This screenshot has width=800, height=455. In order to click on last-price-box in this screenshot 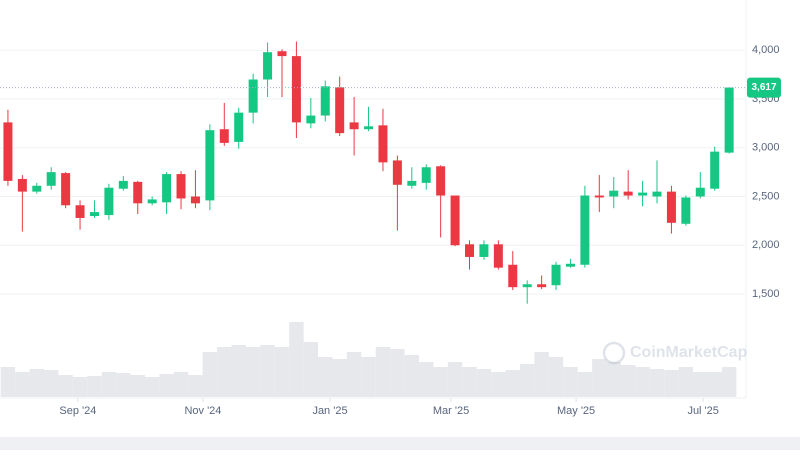, I will do `click(764, 87)`.